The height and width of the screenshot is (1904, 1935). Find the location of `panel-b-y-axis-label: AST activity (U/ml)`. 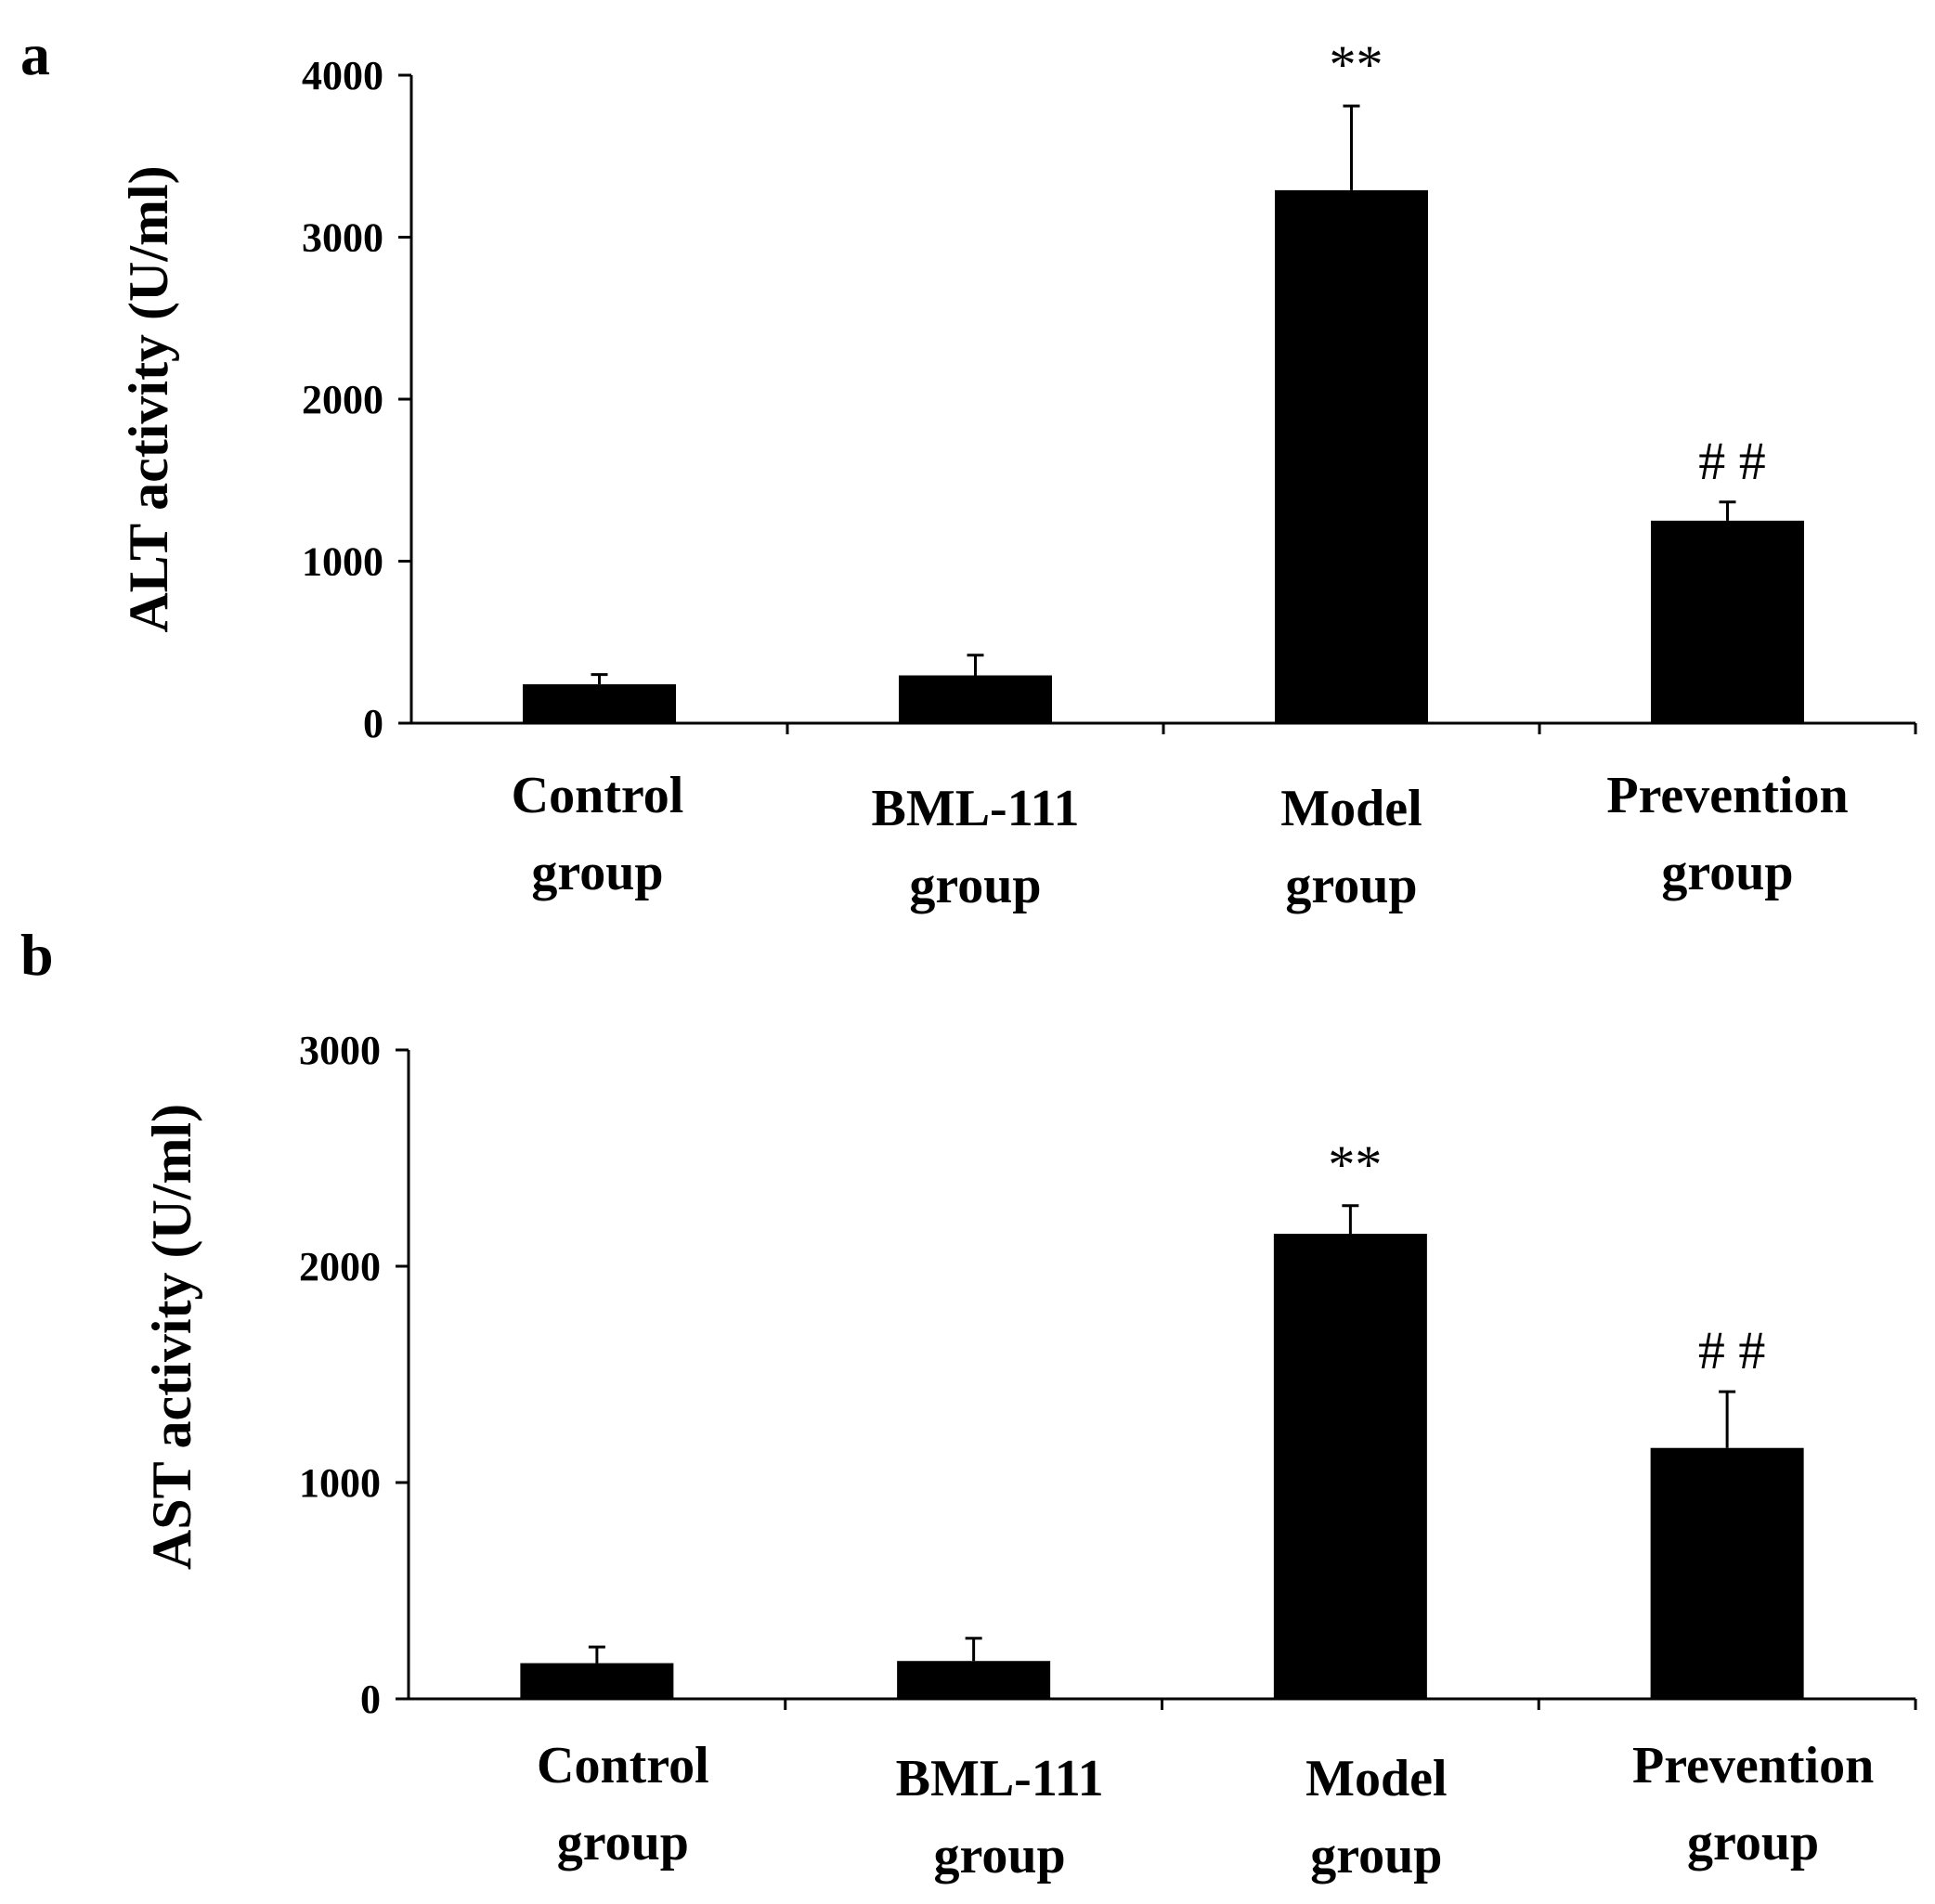

panel-b-y-axis-label: AST activity (U/ml) is located at coordinates (172, 1337).